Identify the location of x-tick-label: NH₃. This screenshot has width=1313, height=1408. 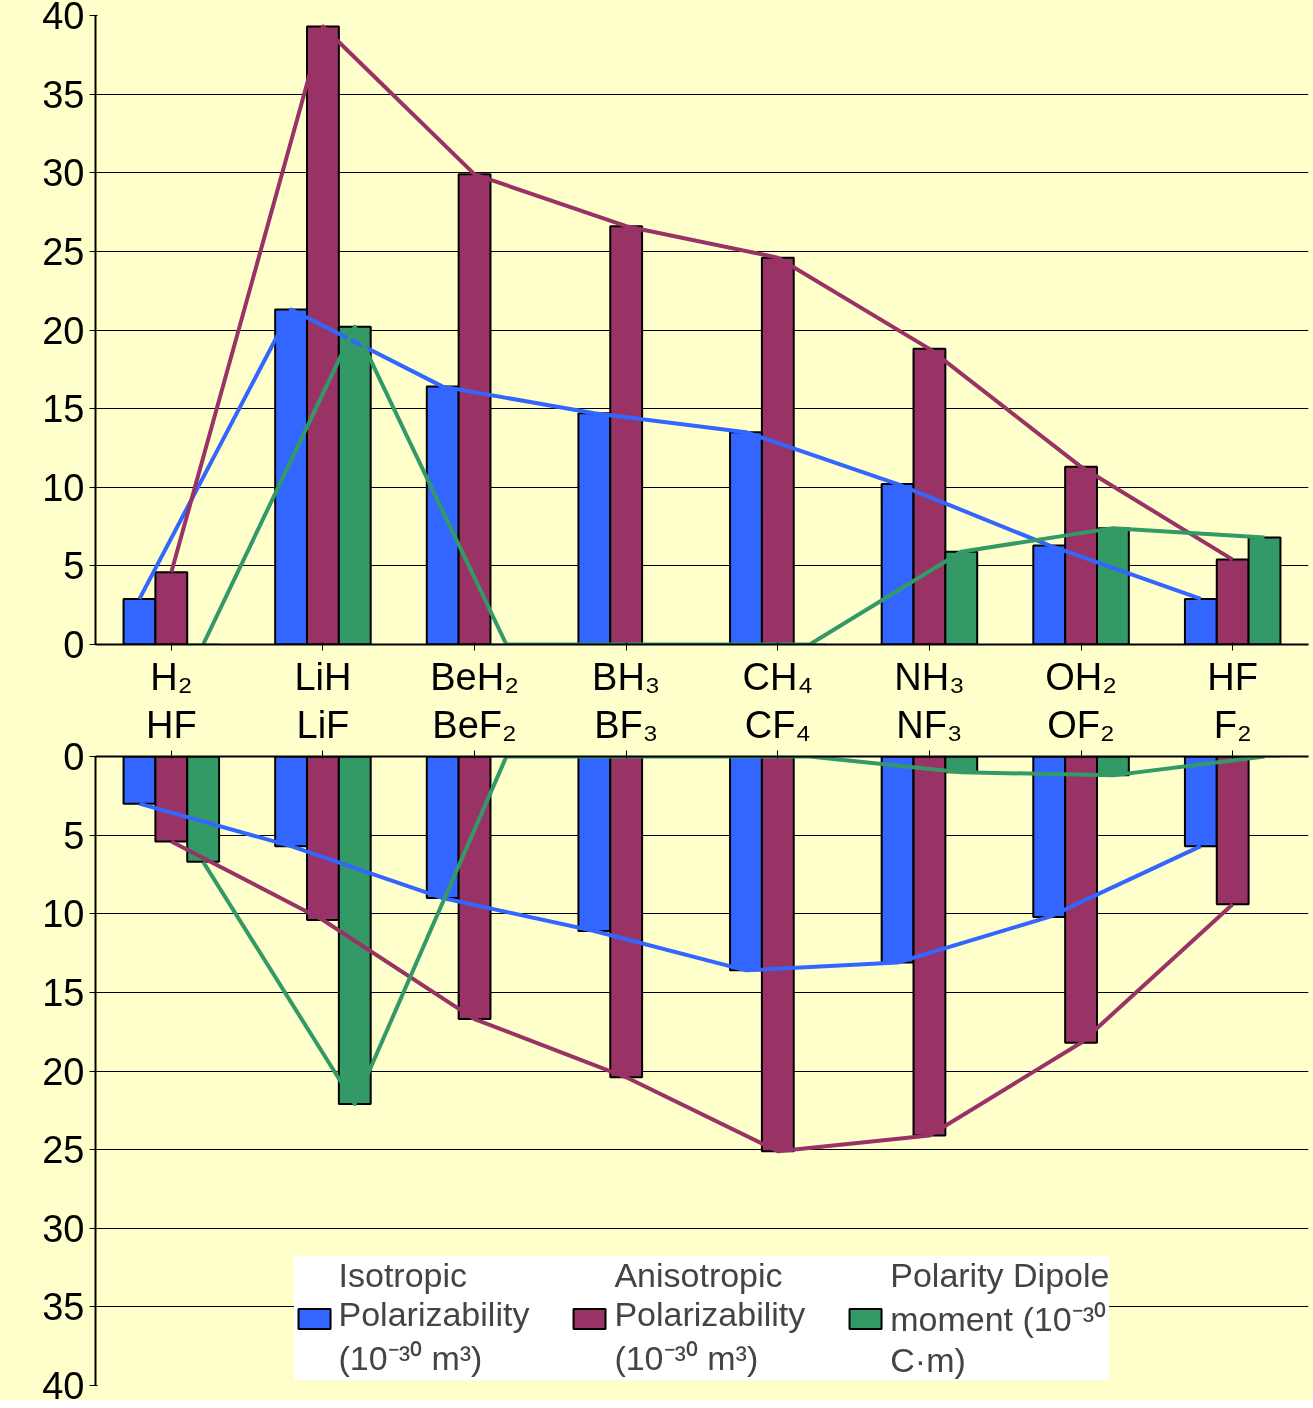
(929, 676).